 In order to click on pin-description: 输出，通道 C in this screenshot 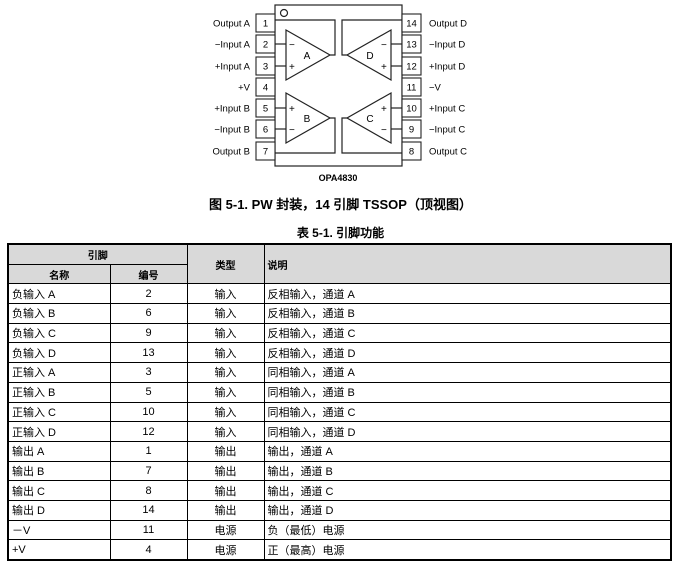, I will do `click(467, 490)`.